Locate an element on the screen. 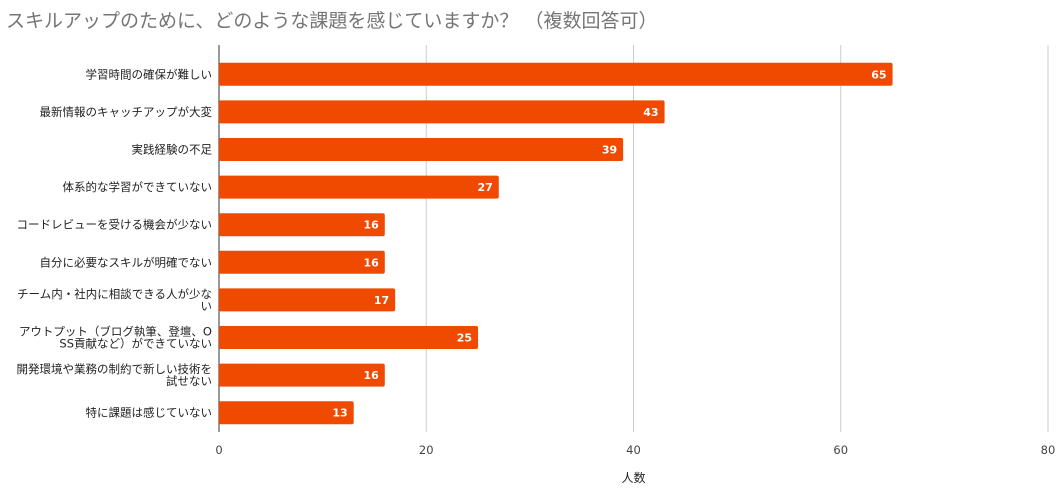 The image size is (1061, 494). x-tick-label: 20 is located at coordinates (426, 450).